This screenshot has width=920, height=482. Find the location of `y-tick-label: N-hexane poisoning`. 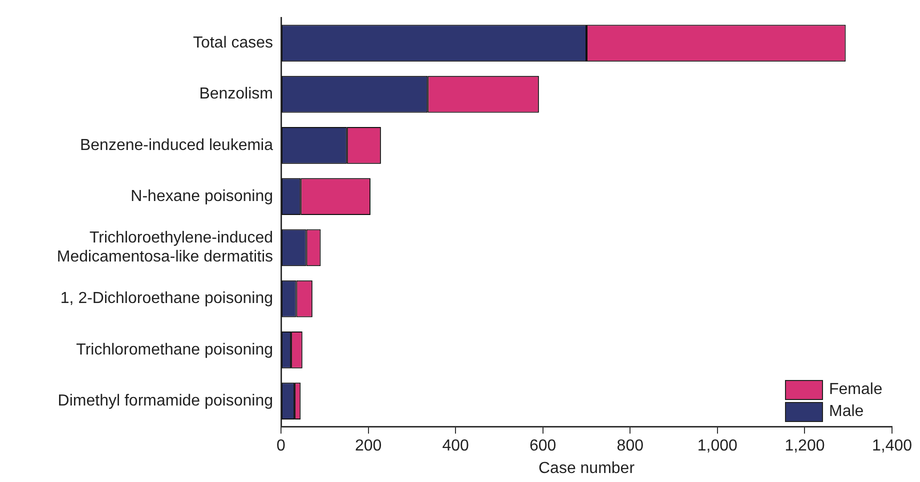

y-tick-label: N-hexane poisoning is located at coordinates (201, 196).